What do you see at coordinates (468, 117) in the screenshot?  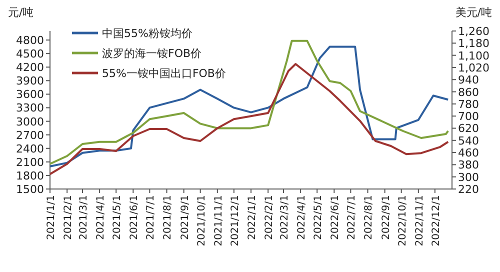 I see `y2-tick-label: 700` at bounding box center [468, 117].